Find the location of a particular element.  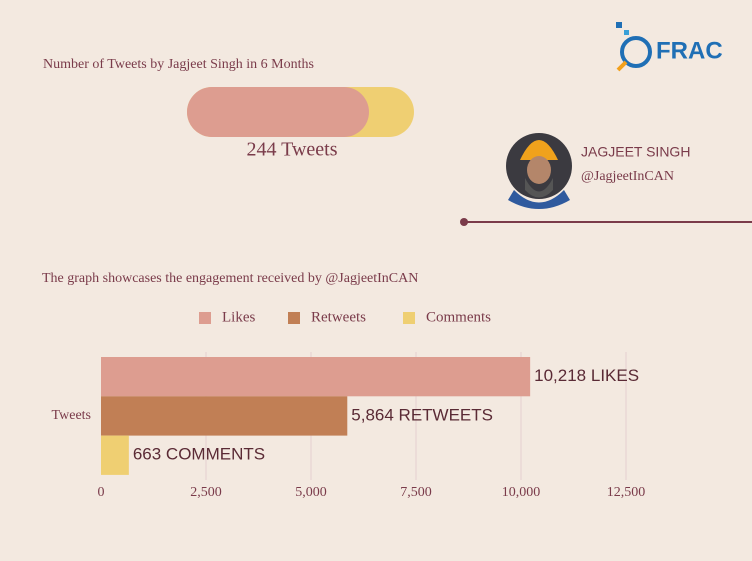

x-tick-label: 2,500 is located at coordinates (206, 492).